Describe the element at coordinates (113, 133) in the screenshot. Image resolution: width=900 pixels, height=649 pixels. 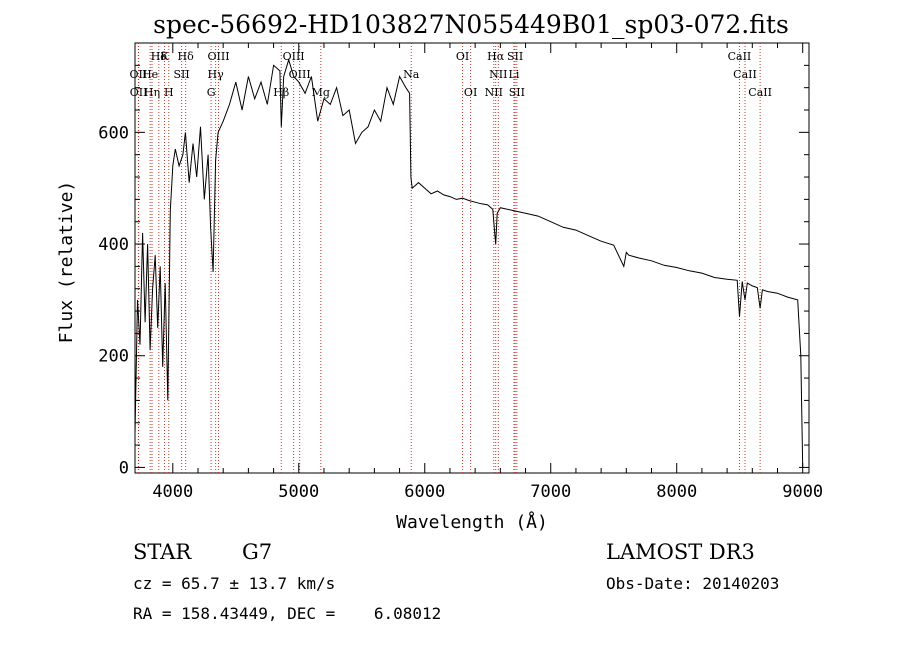
I see `y-tick-label: 600` at that location.